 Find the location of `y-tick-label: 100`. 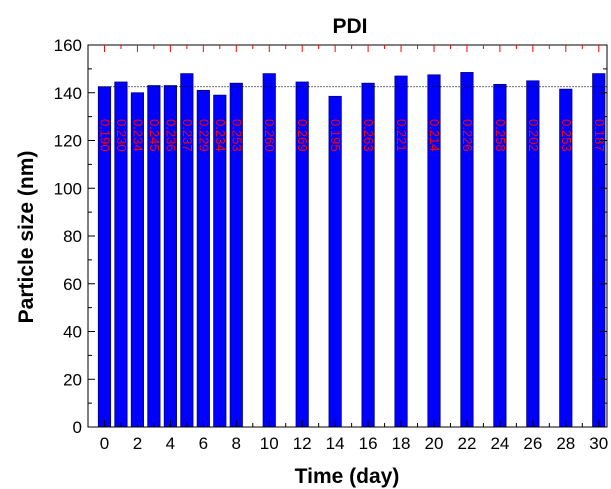

y-tick-label: 100 is located at coordinates (68, 188).